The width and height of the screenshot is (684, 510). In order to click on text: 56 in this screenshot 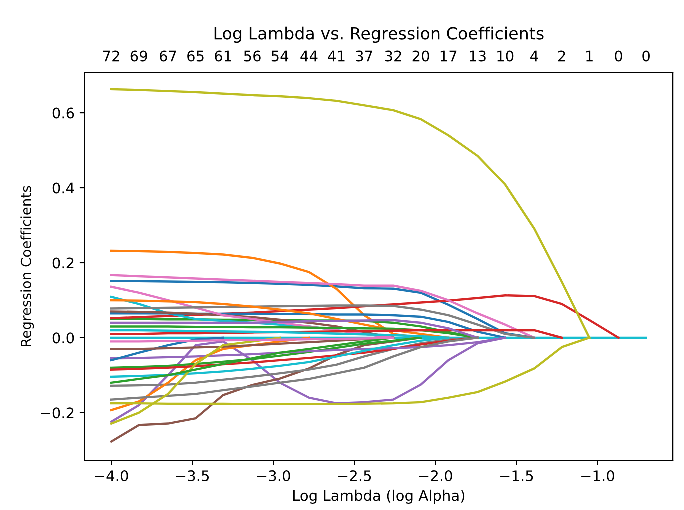, I will do `click(252, 56)`.